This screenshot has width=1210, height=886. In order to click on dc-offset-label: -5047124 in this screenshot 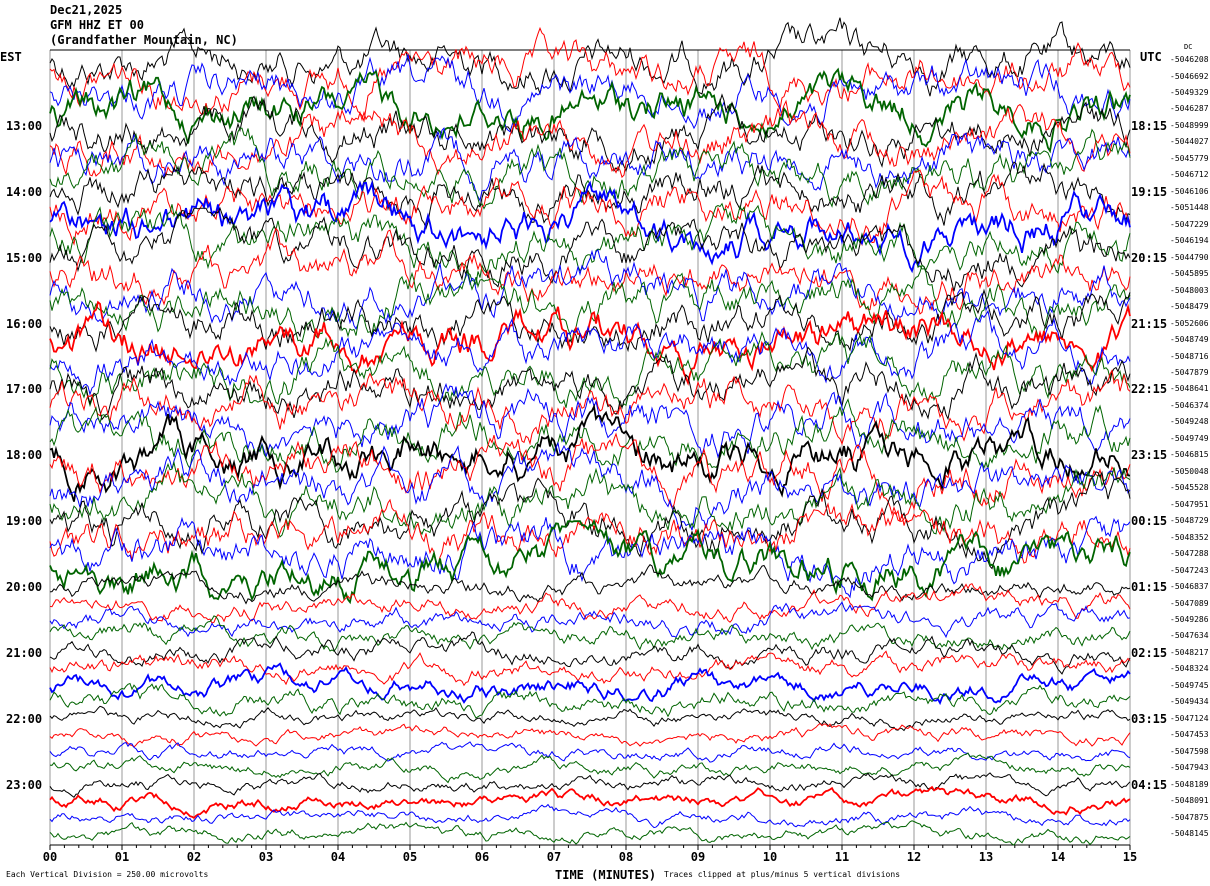, I will do `click(1189, 718)`.